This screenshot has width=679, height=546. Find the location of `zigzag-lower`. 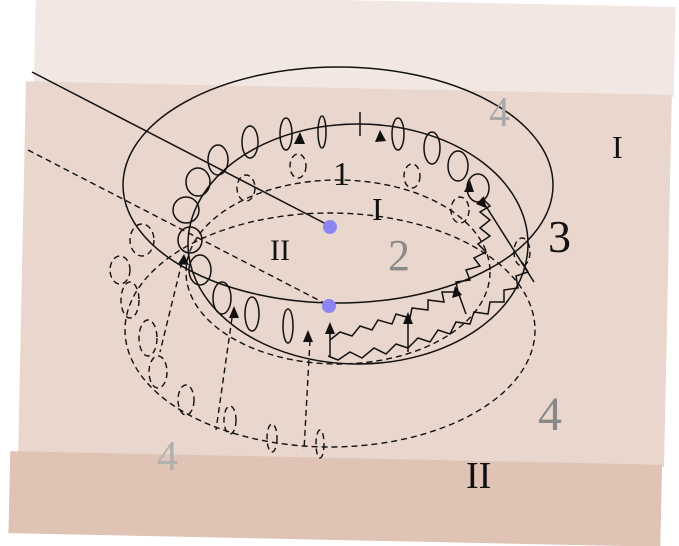

zigzag-lower is located at coordinates (410, 269).